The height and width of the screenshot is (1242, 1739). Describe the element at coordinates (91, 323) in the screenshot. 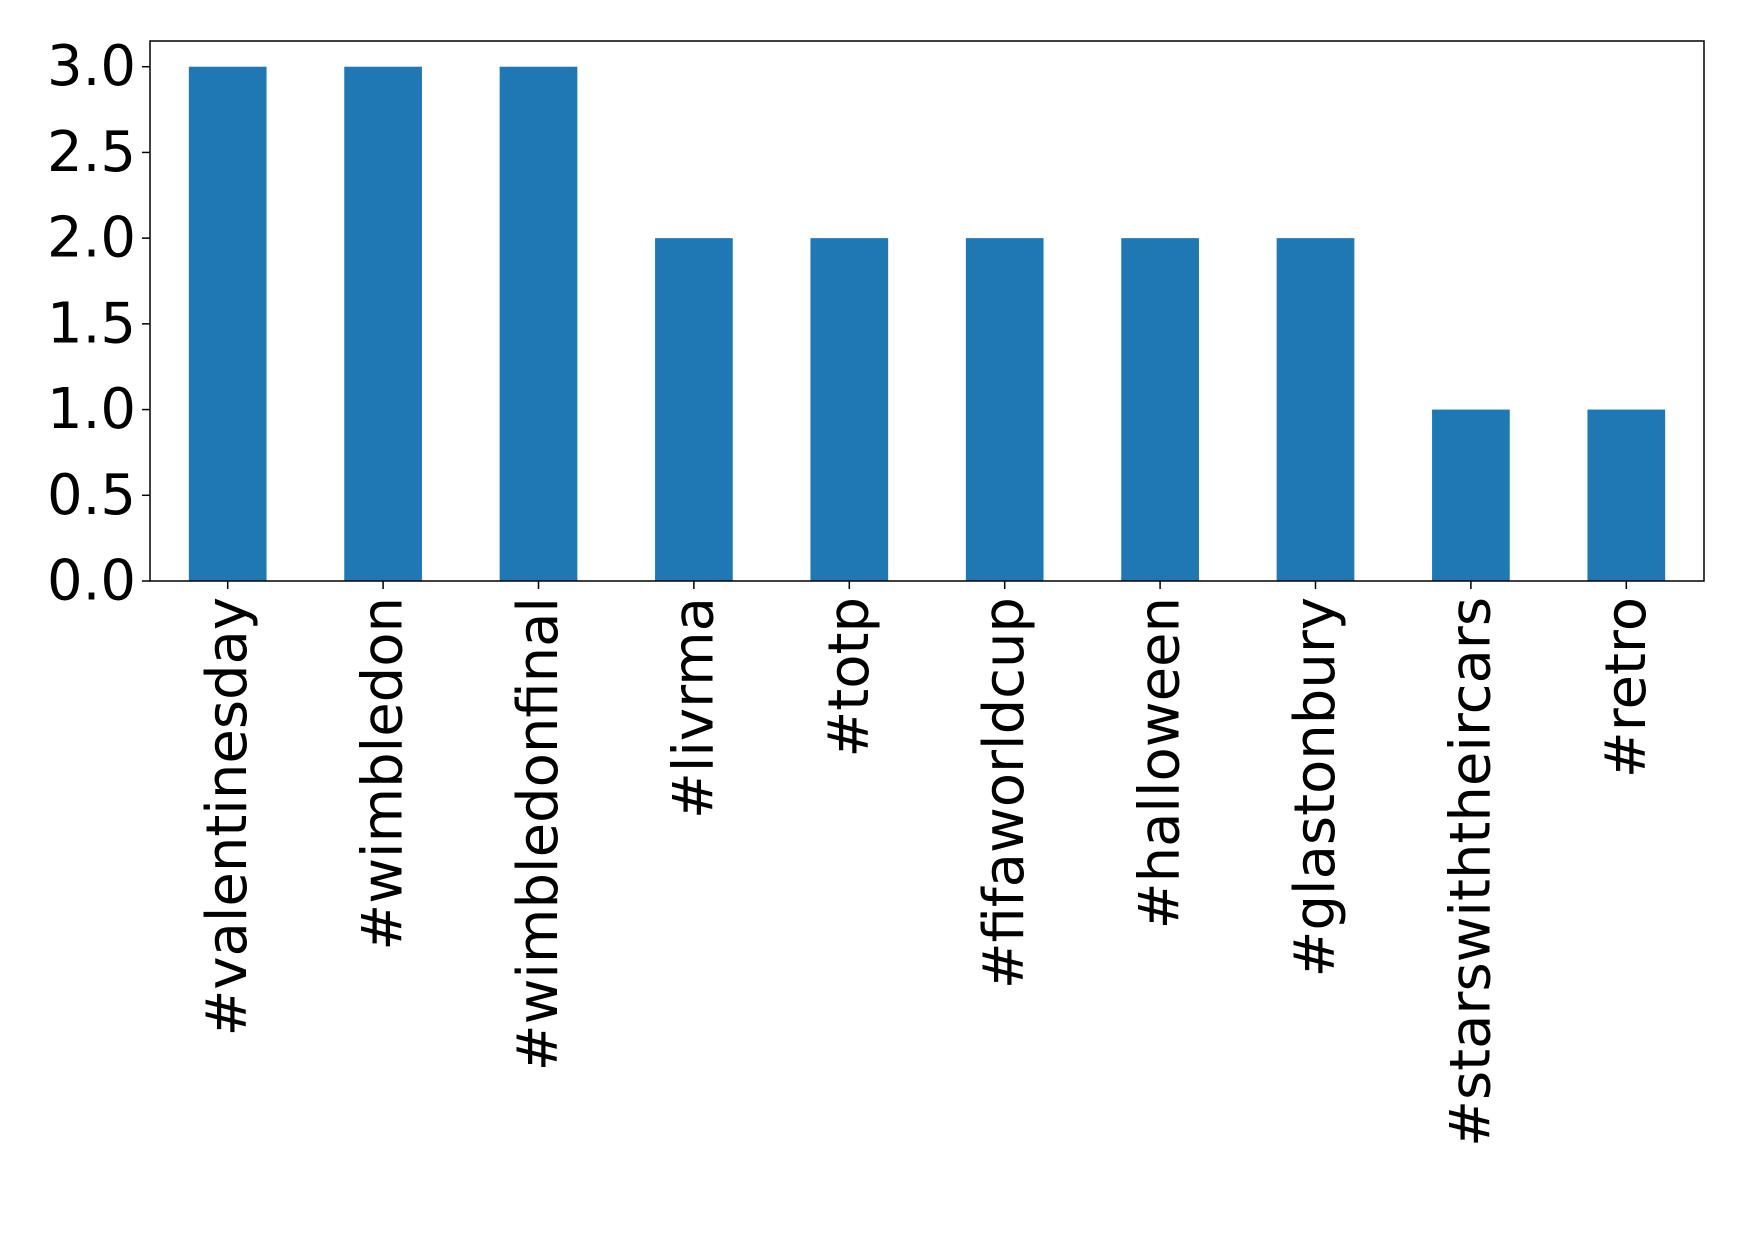

I see `y-tick-label: 1.5` at that location.